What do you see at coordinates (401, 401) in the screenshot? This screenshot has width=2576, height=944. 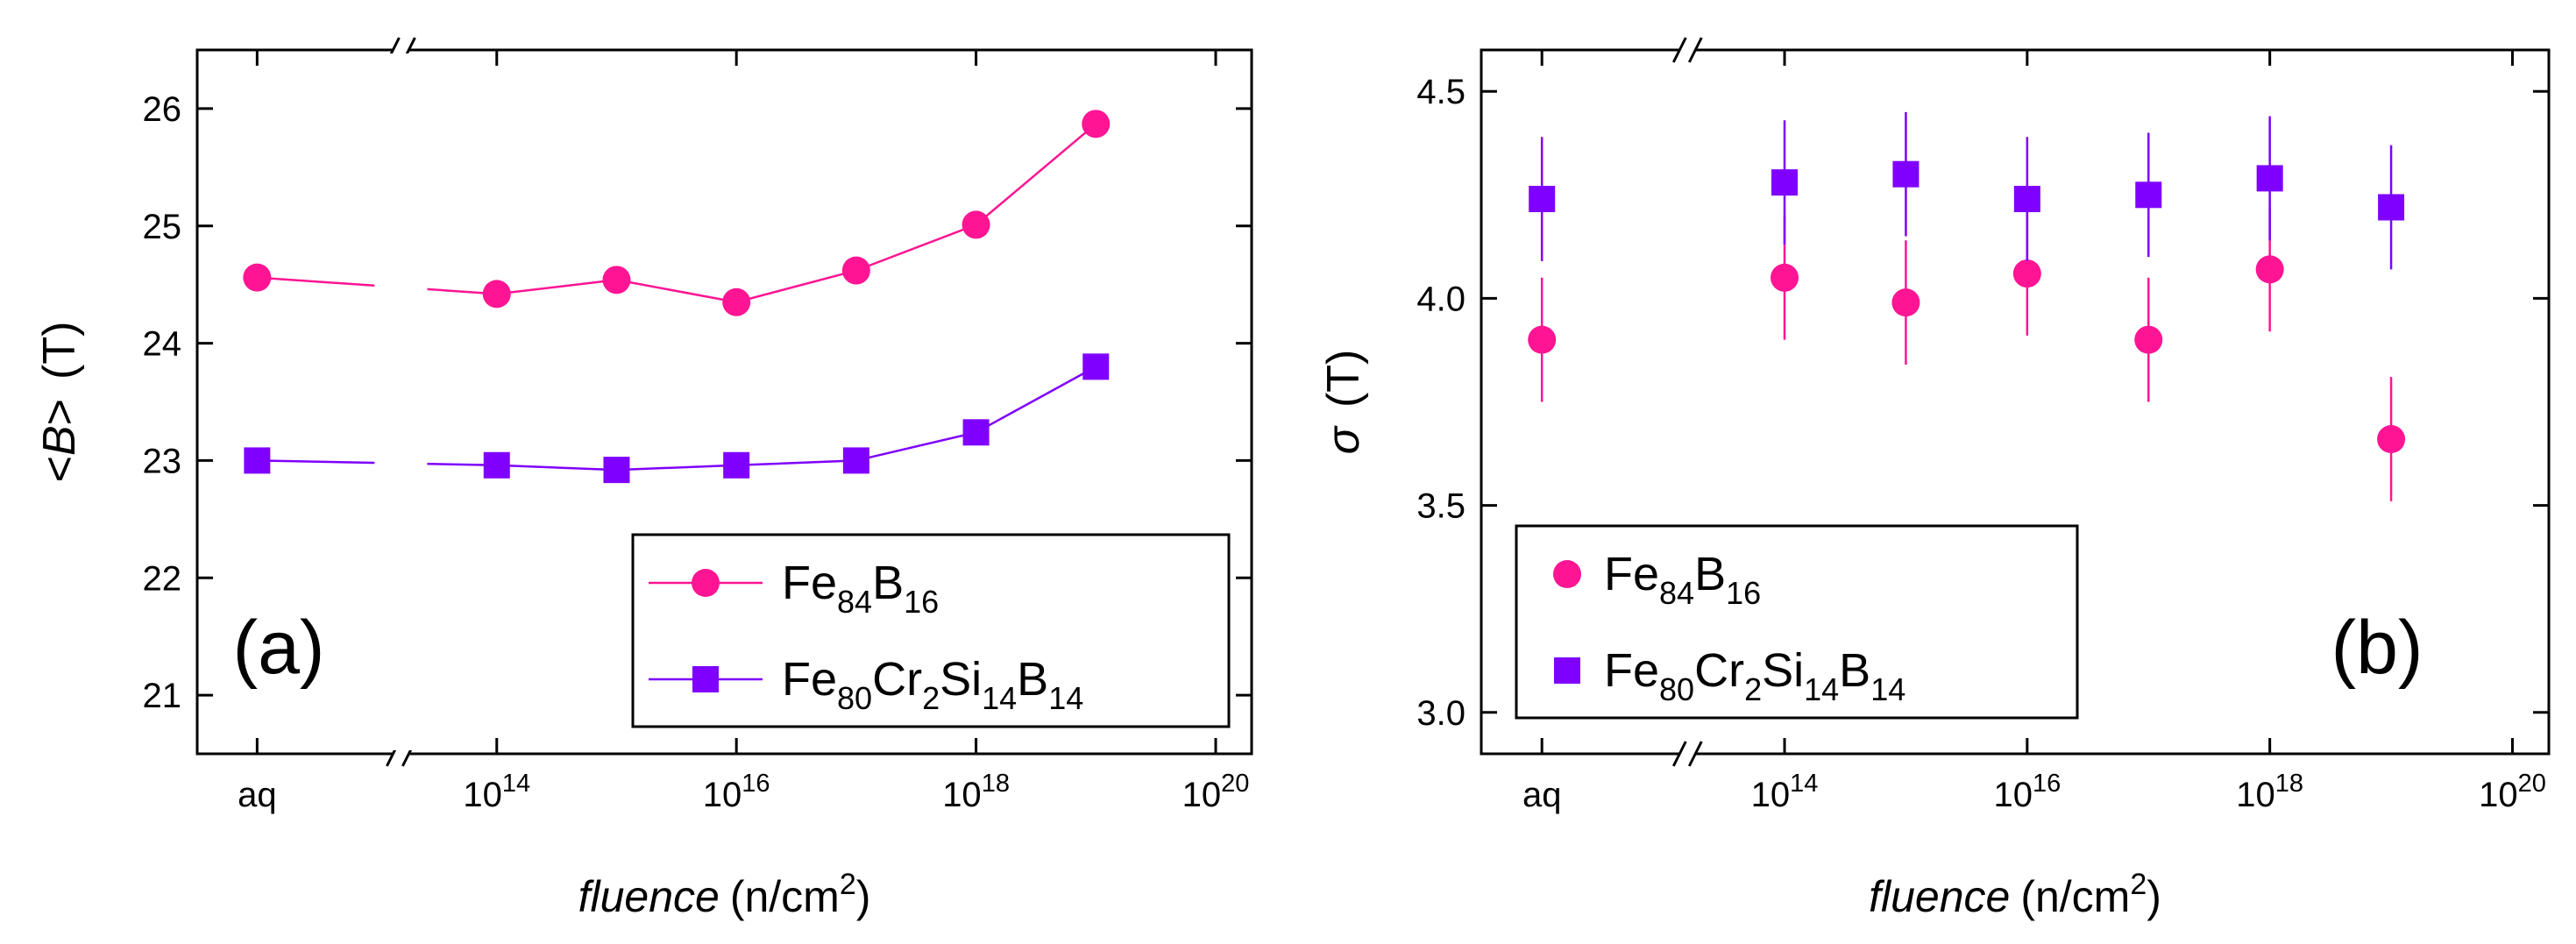 I see `line-break-gap` at bounding box center [401, 401].